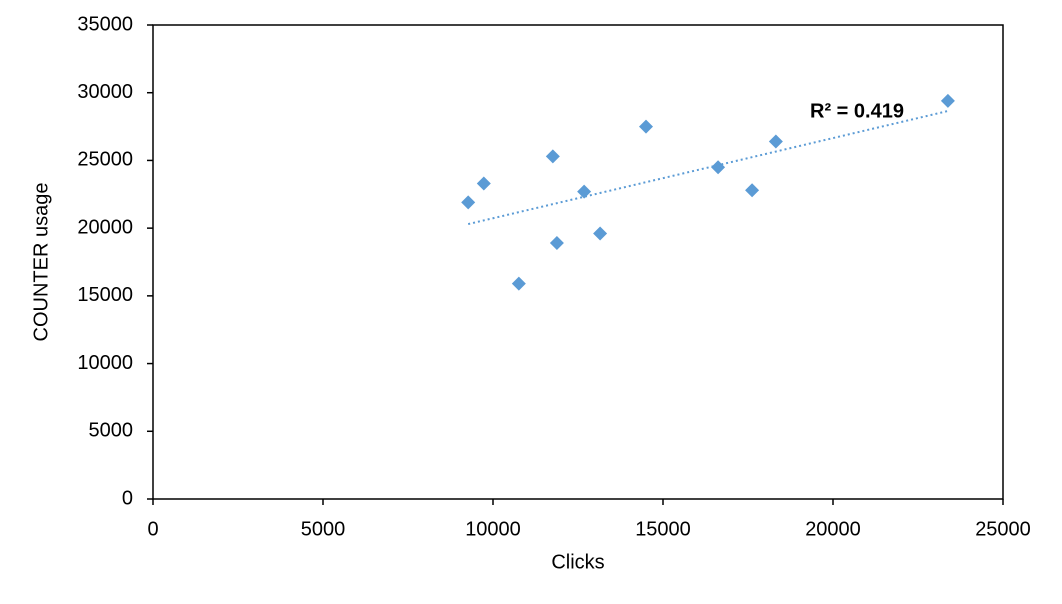 The width and height of the screenshot is (1062, 604). Describe the element at coordinates (105, 227) in the screenshot. I see `y-tick-label: 20000` at that location.